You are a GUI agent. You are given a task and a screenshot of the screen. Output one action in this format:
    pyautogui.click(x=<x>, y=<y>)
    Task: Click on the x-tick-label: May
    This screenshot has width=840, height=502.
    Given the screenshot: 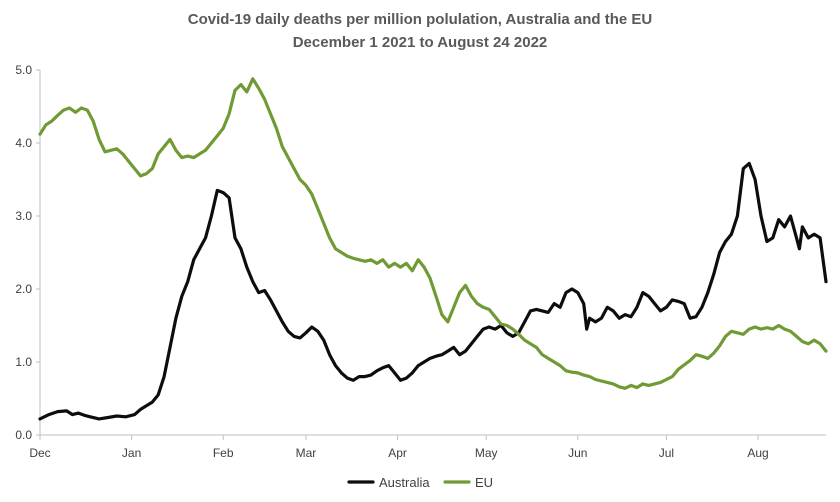 What is the action you would take?
    pyautogui.click(x=486, y=453)
    